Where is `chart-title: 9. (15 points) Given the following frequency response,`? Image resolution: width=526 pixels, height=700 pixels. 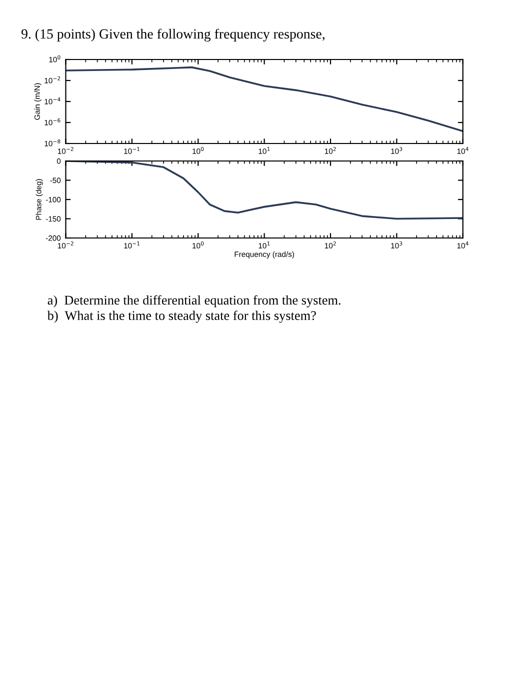 chart-title: 9. (15 points) Given the following frequency response, is located at coordinates (172, 35).